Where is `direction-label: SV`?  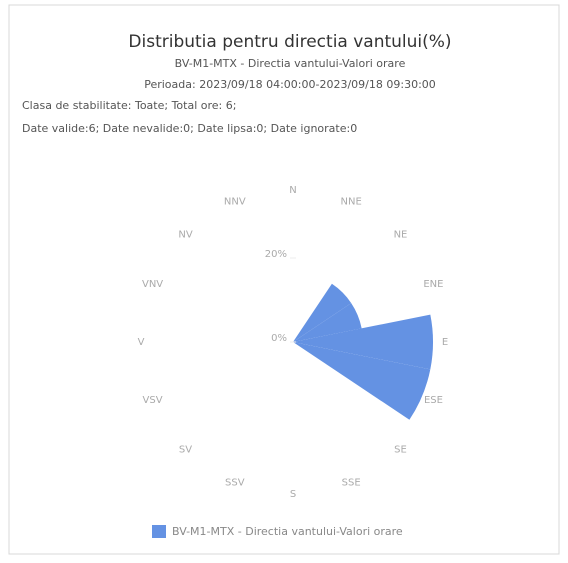
direction-label: SV is located at coordinates (185, 449).